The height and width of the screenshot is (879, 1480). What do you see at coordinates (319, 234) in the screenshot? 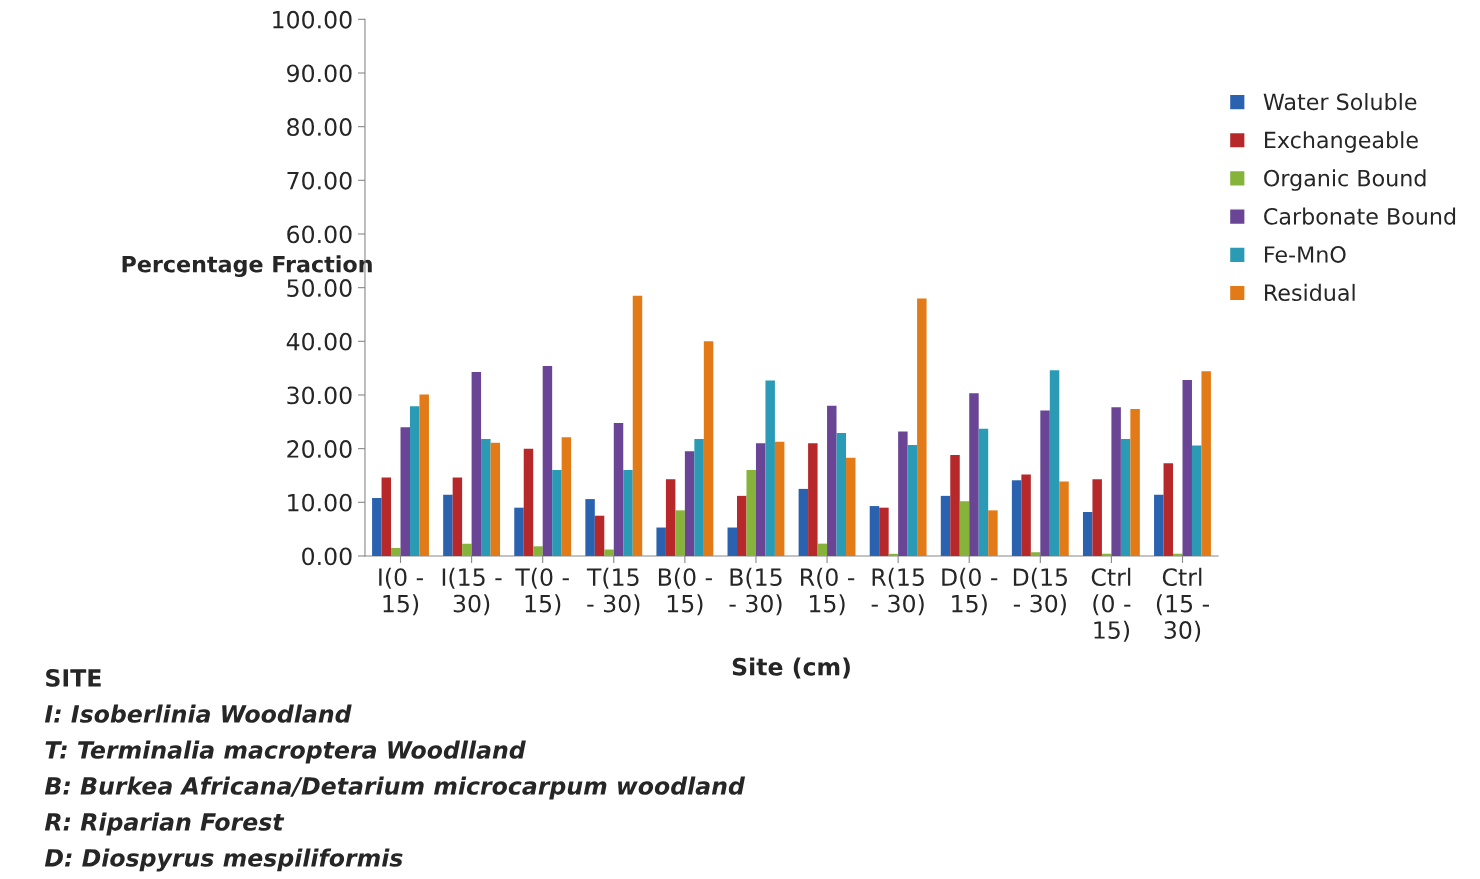
I see `y-tick-label: 60.00` at bounding box center [319, 234].